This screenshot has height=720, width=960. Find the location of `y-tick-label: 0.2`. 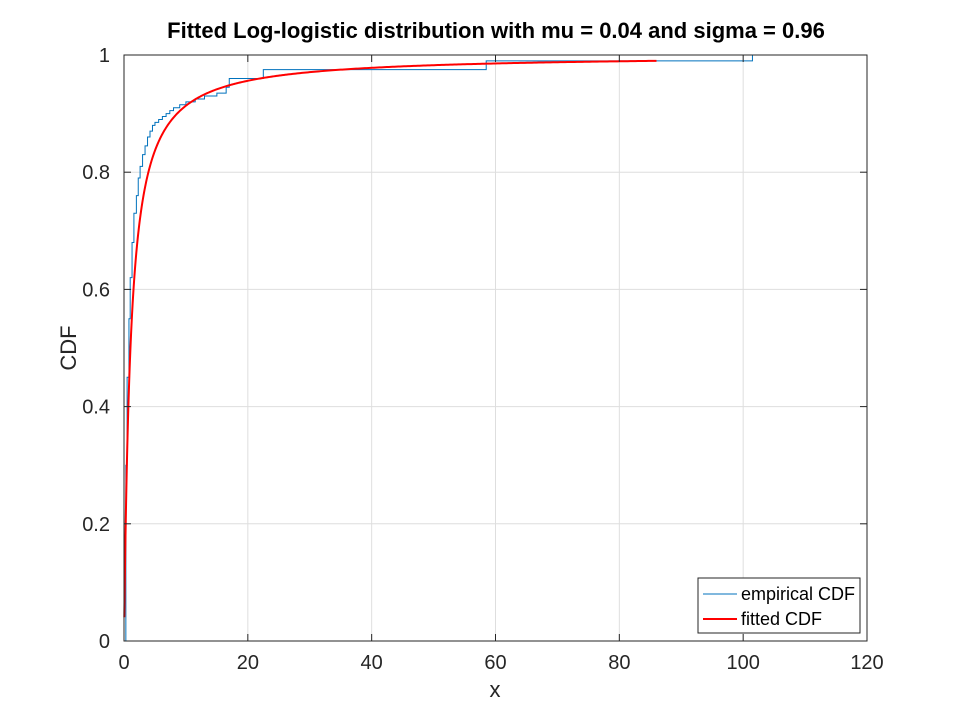

y-tick-label: 0.2 is located at coordinates (96, 525).